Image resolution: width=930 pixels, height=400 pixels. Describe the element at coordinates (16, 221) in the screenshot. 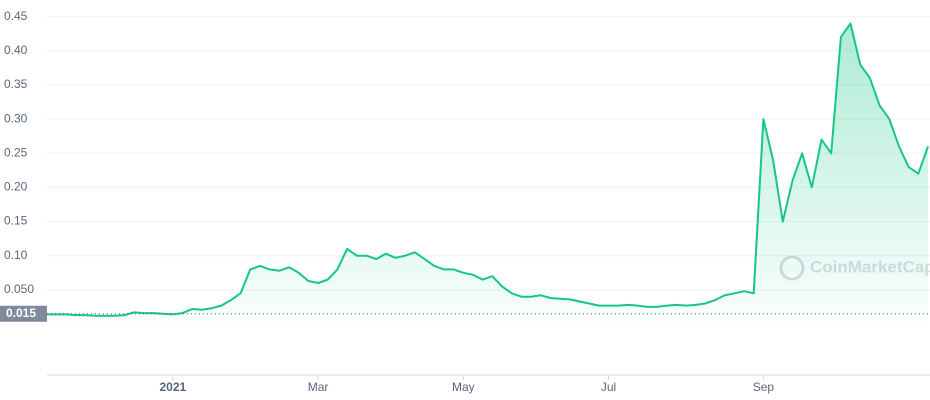

I see `y-tick-label: 0.15` at that location.